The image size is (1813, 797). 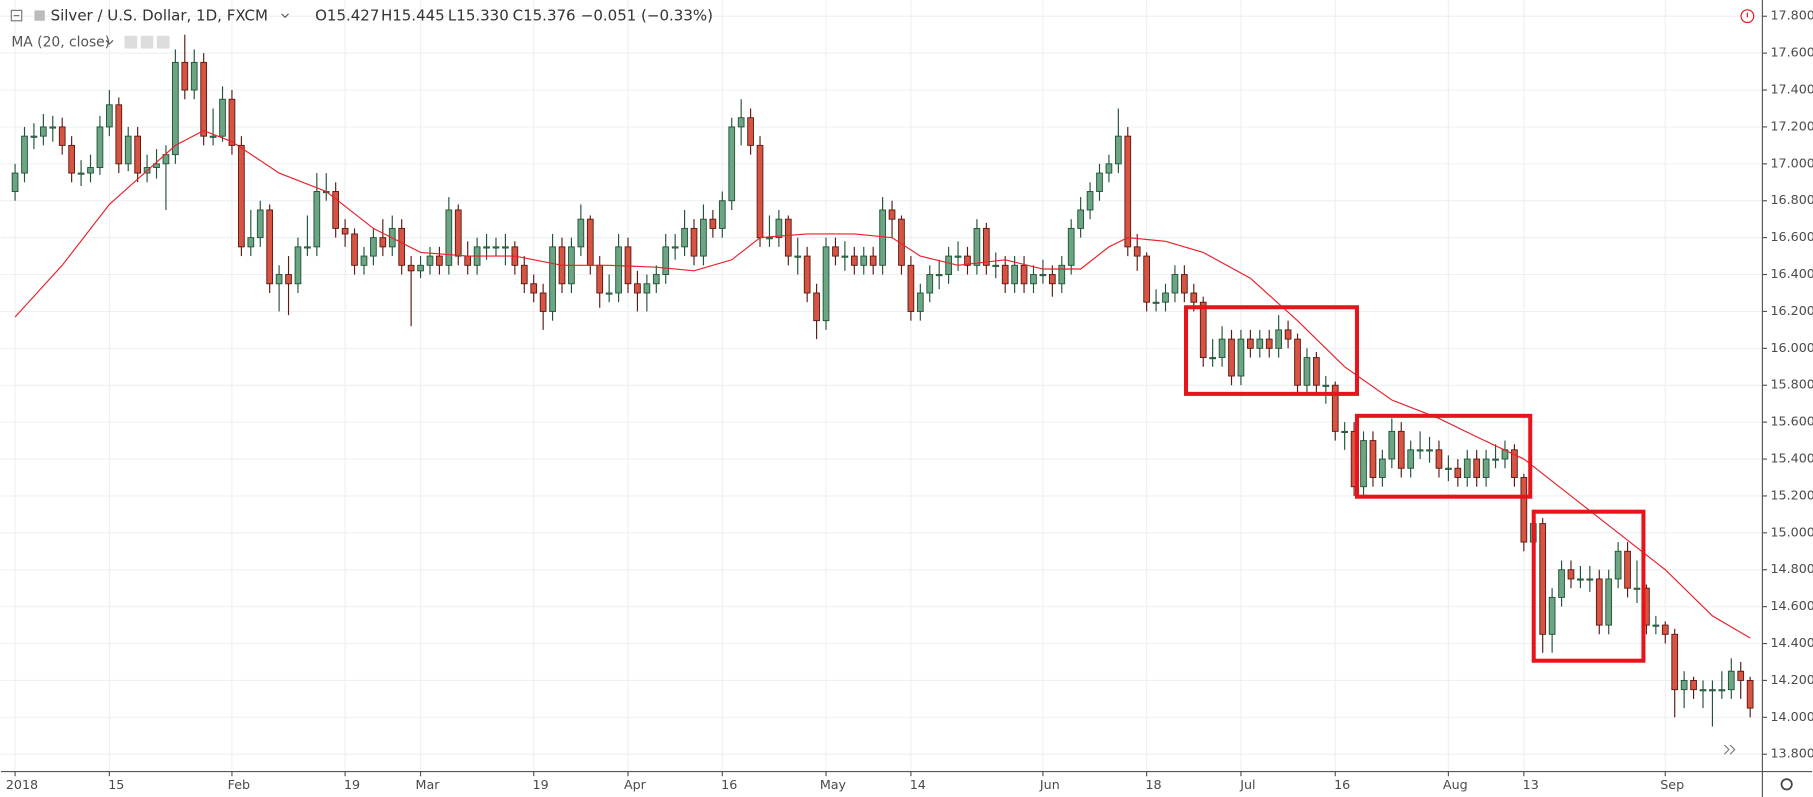 I want to click on x-tick-label: 18, so click(x=1153, y=784).